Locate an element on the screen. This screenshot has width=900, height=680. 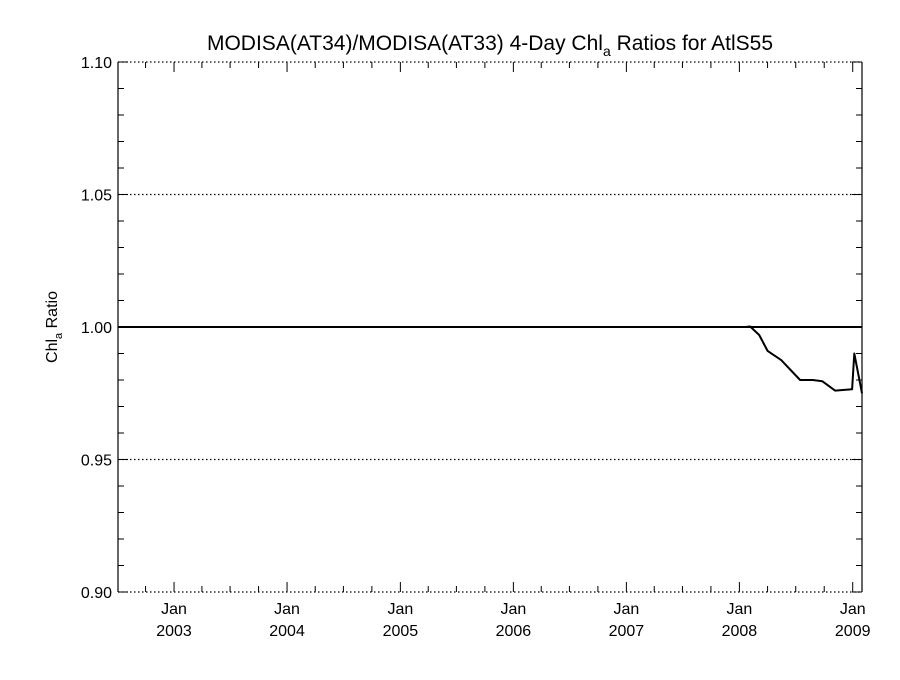
series-line is located at coordinates (804, 359).